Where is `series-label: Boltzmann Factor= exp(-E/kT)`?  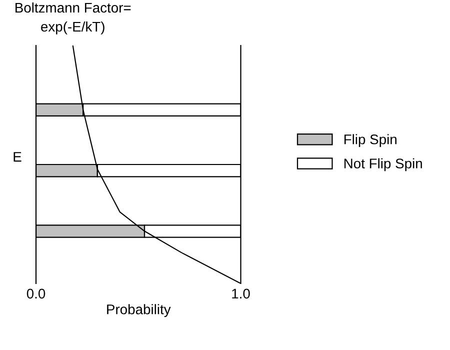
series-label: Boltzmann Factor= exp(-E/kT) is located at coordinates (73, 18).